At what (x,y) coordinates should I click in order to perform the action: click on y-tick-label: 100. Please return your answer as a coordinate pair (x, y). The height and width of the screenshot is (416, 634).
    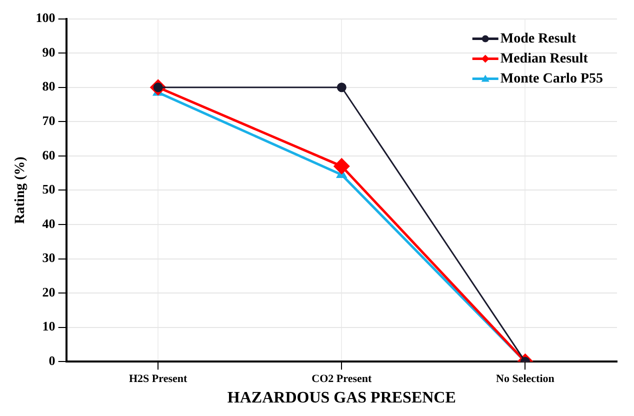
    Looking at the image, I should click on (46, 18).